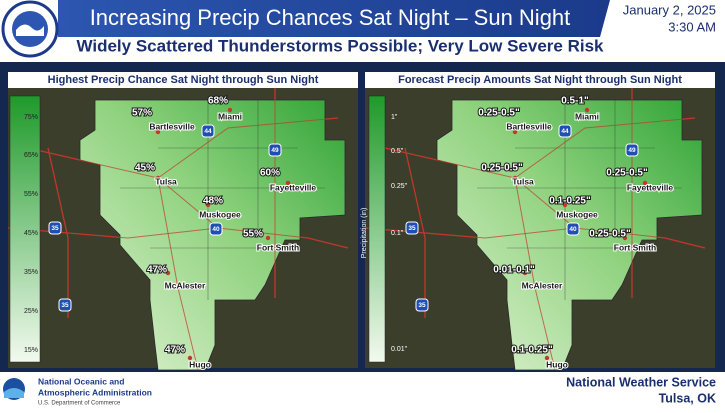 This screenshot has width=725, height=413. I want to click on legend-title: Precipitation (in), so click(364, 233).